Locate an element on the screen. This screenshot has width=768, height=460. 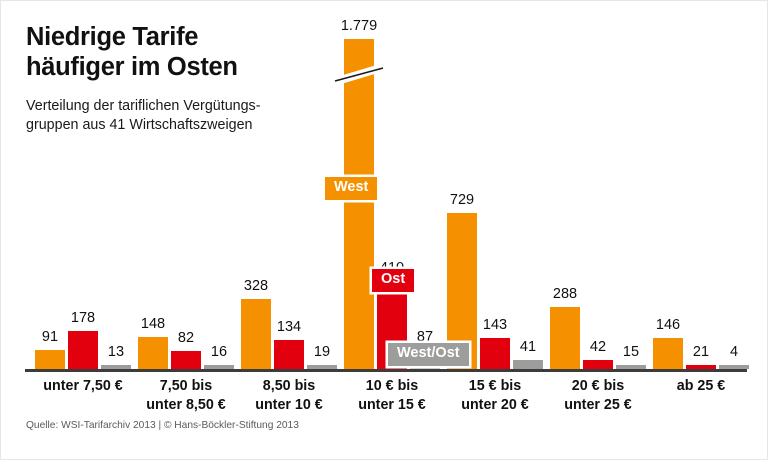
bar-value-label: 148 is located at coordinates (153, 323).